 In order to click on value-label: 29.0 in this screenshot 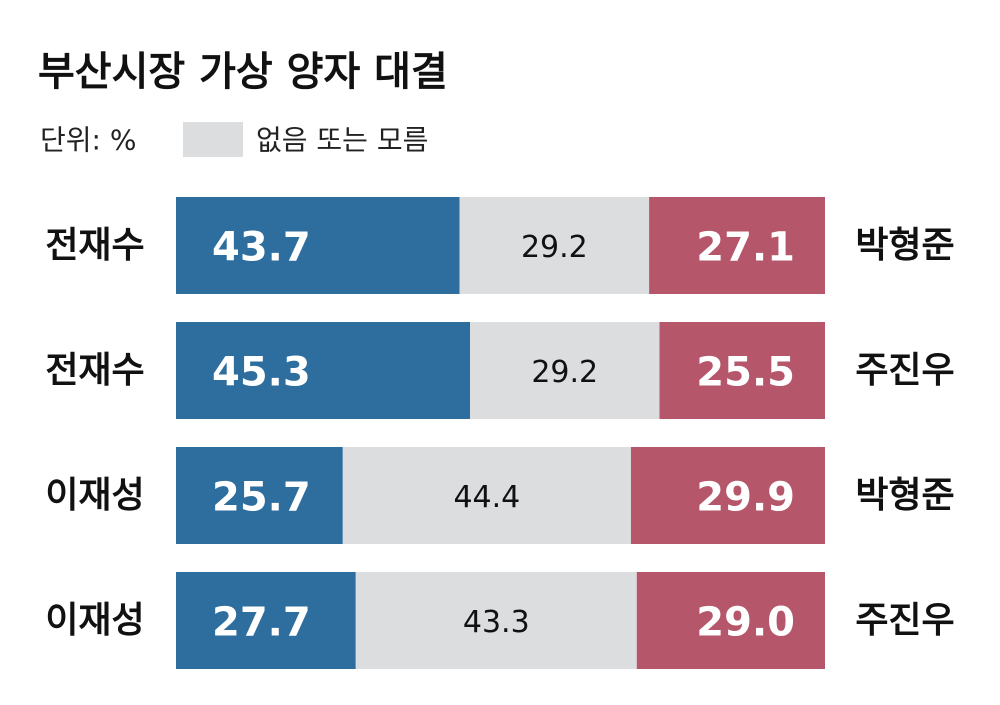, I will do `click(745, 623)`.